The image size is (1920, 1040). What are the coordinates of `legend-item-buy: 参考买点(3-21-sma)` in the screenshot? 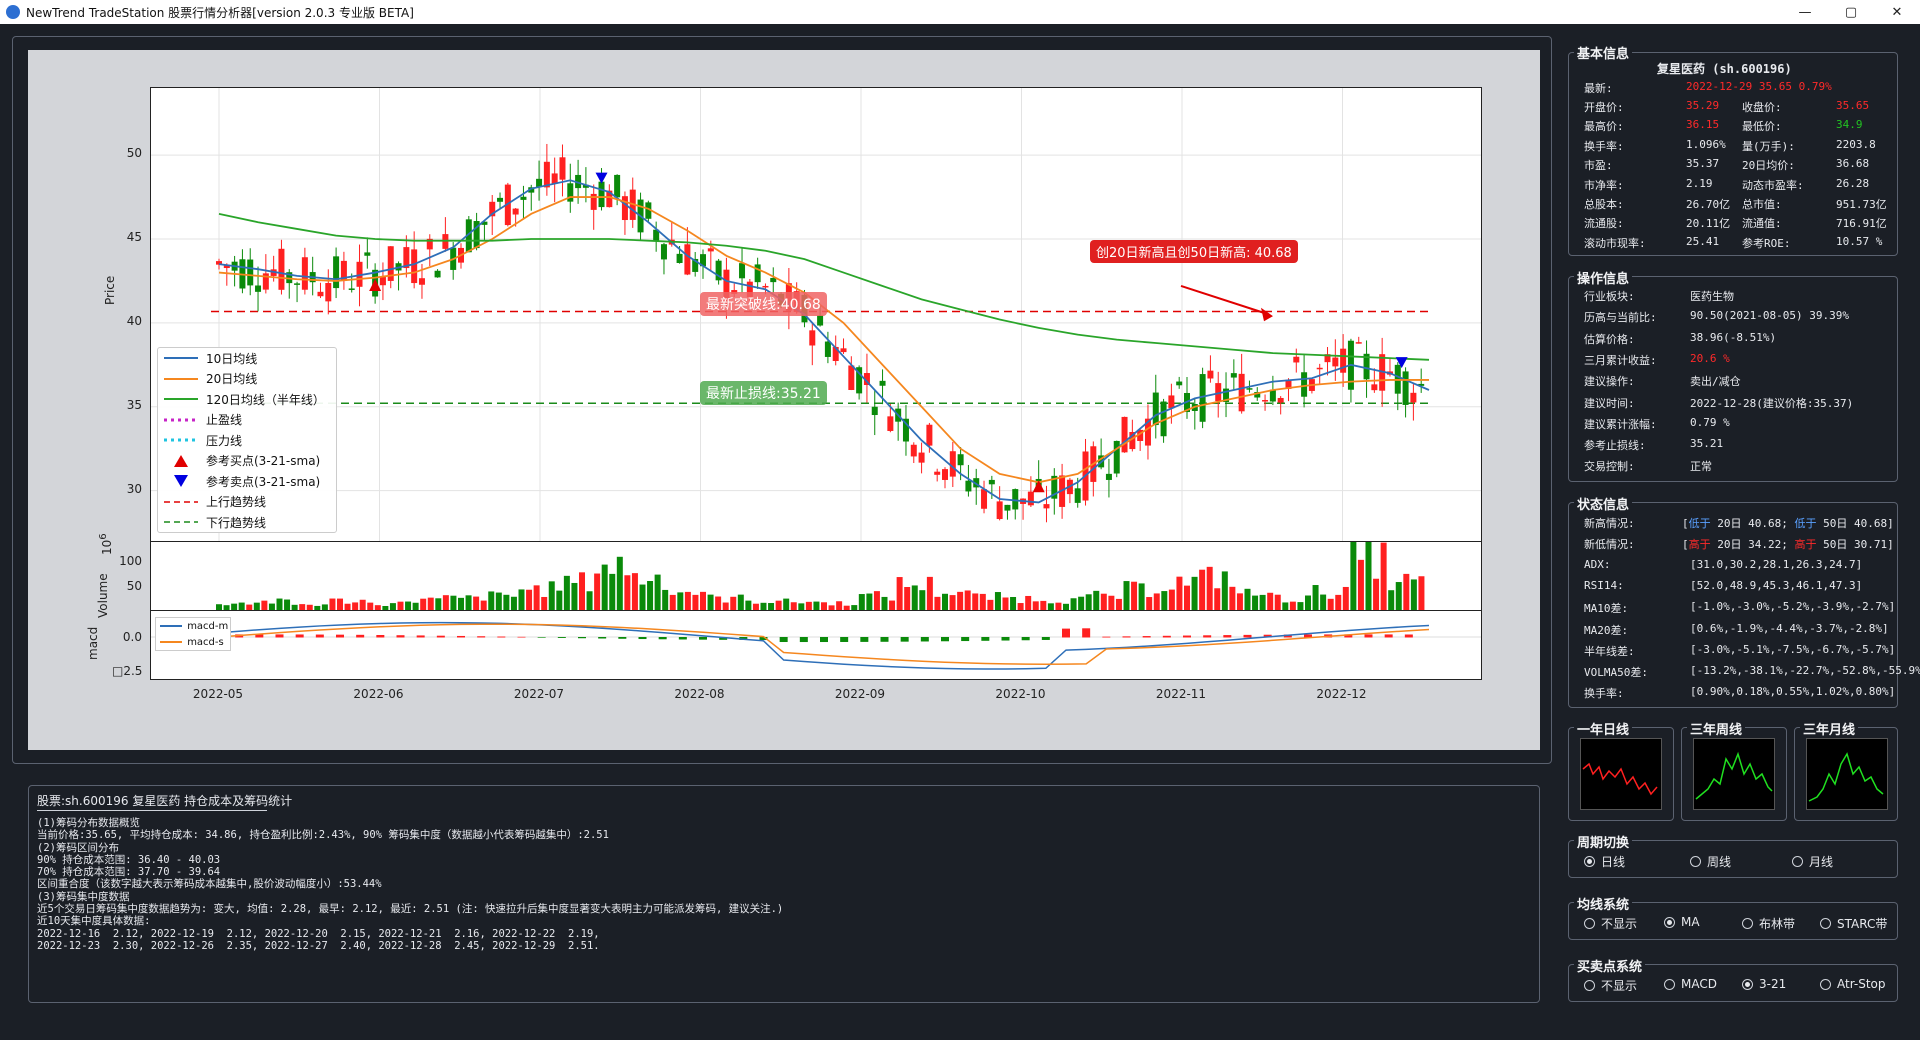 It's located at (247, 461).